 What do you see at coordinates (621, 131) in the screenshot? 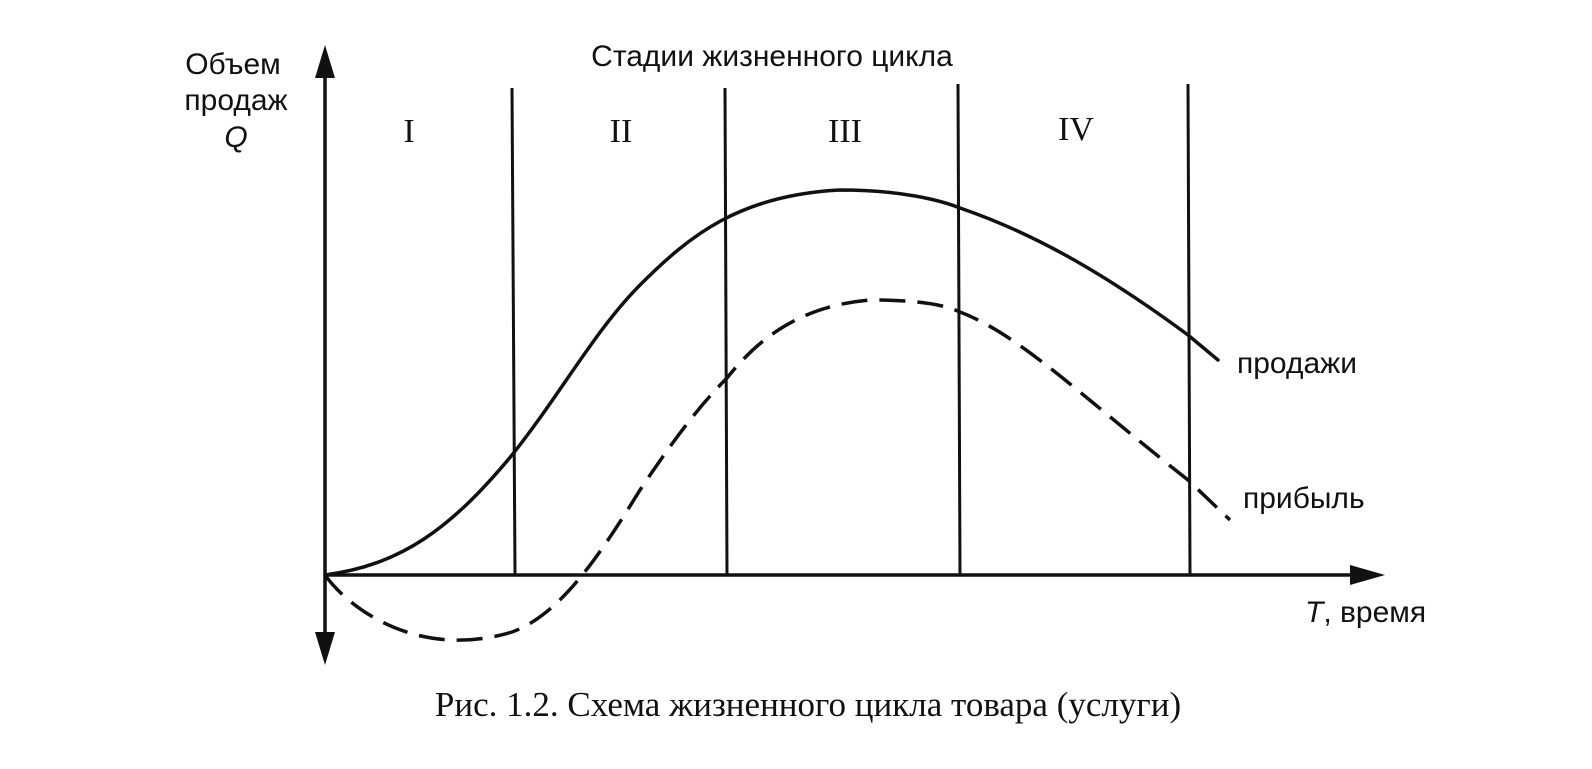
I see `stage-label-2: II` at bounding box center [621, 131].